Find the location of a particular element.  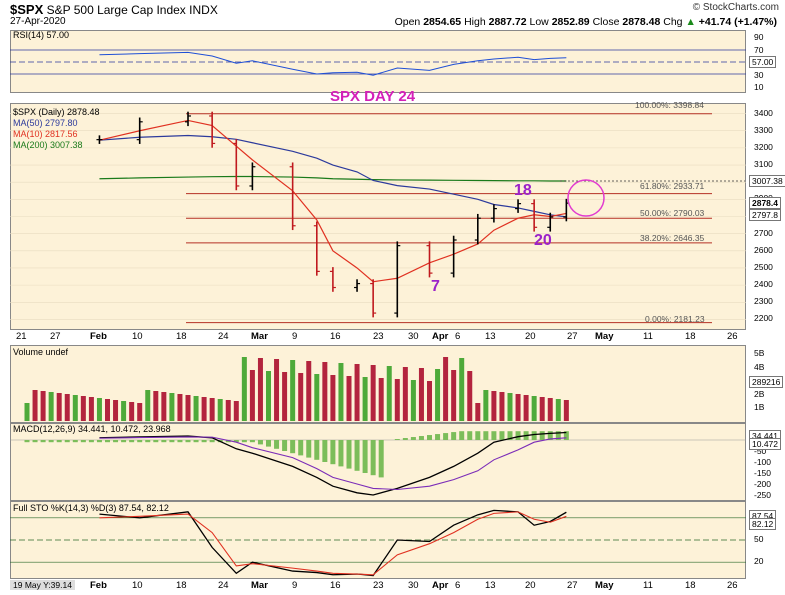

volume-tick-label: 2B is located at coordinates (759, 393).